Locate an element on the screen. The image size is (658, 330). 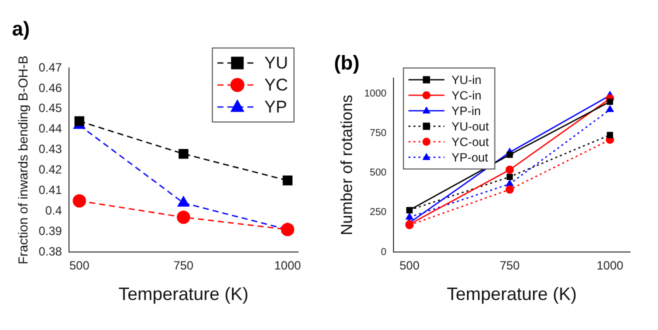
legend-label: YC-out is located at coordinates (470, 142).